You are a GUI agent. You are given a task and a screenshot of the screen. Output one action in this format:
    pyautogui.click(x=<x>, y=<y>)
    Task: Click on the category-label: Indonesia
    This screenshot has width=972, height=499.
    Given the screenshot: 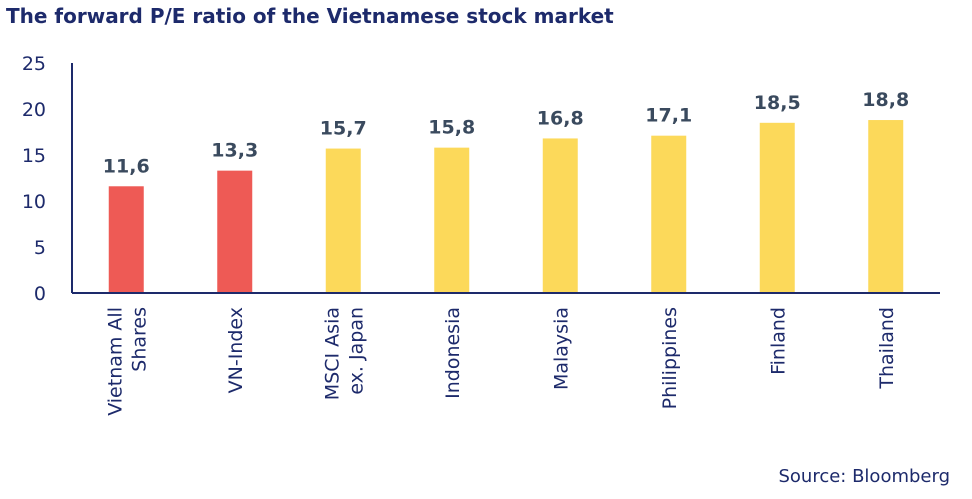 What is the action you would take?
    pyautogui.click(x=453, y=353)
    